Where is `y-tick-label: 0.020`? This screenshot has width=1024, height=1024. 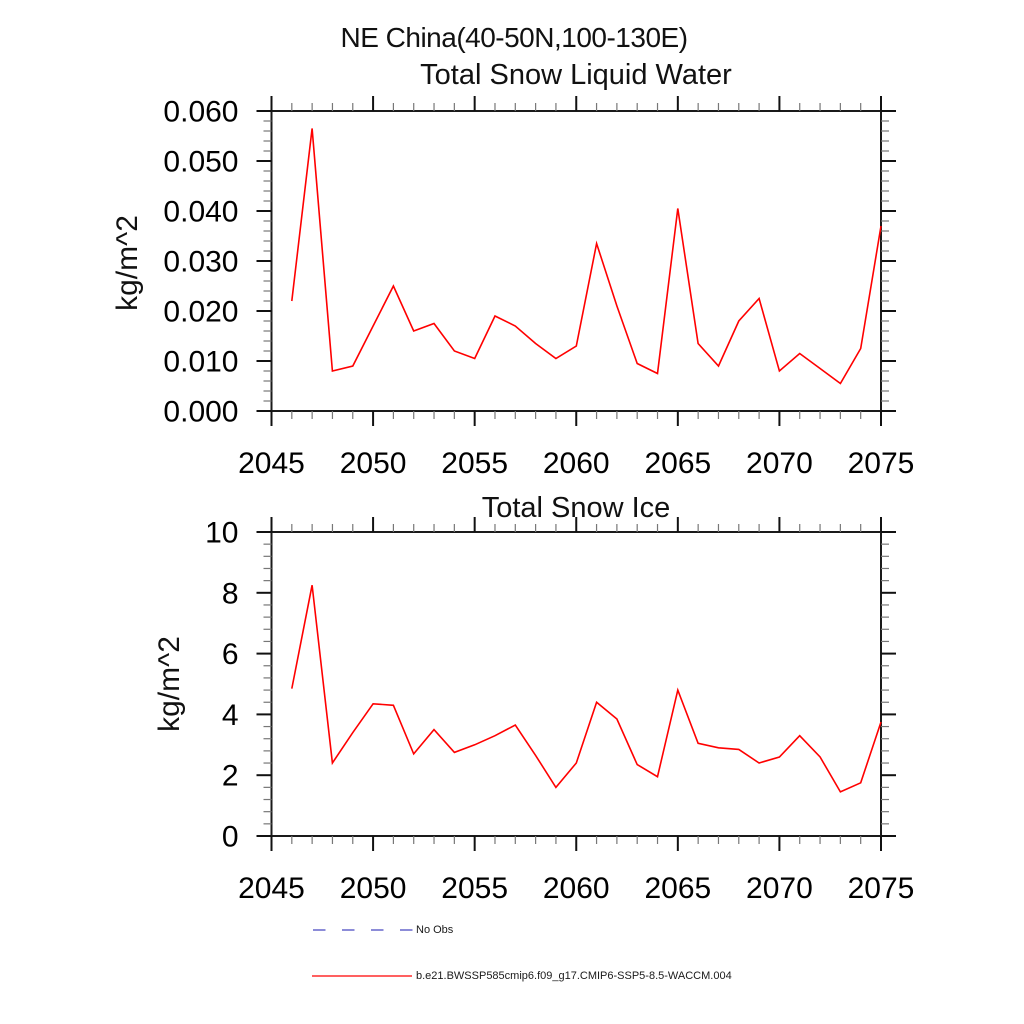
y-tick-label: 0.020 is located at coordinates (200, 312).